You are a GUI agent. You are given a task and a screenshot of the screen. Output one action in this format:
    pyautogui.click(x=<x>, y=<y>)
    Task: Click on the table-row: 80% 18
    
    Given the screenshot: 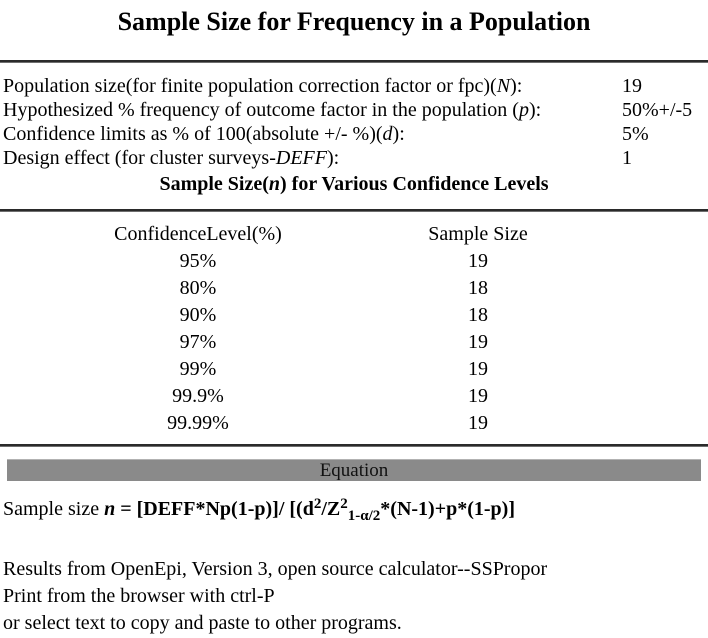 What is the action you would take?
    pyautogui.click(x=352, y=288)
    